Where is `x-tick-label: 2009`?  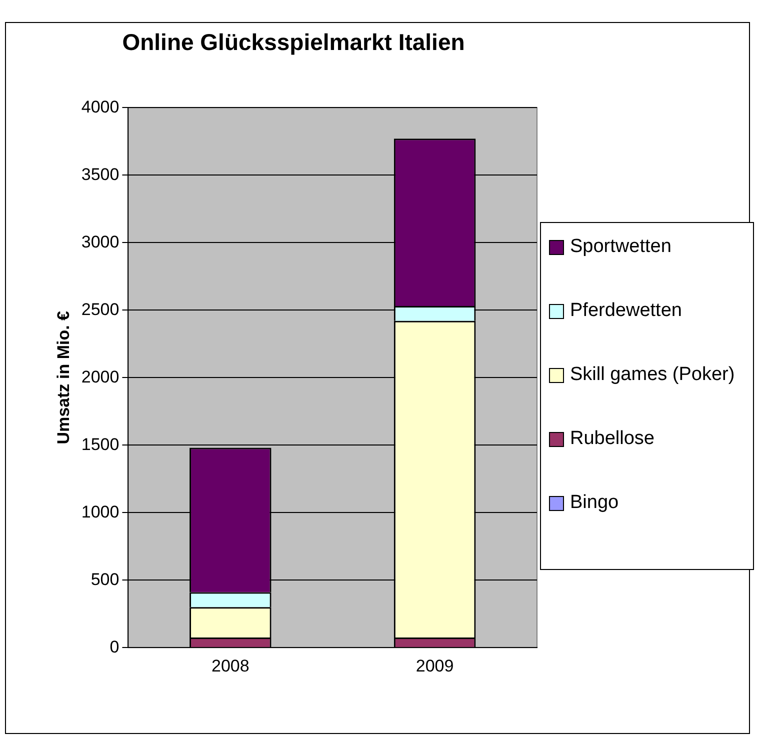
x-tick-label: 2009 is located at coordinates (435, 666).